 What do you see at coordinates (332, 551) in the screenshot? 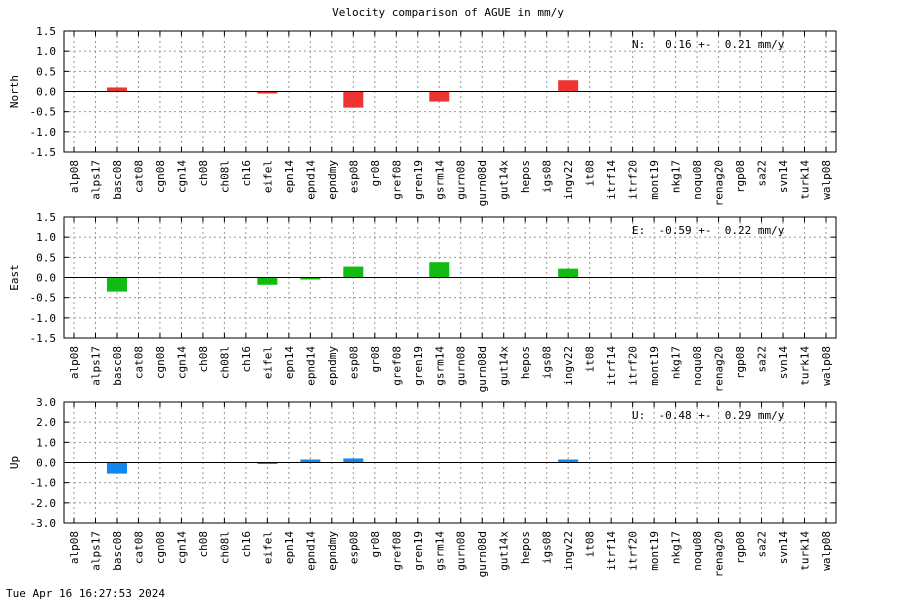
I see `x-tick-label: epndmy` at bounding box center [332, 551].